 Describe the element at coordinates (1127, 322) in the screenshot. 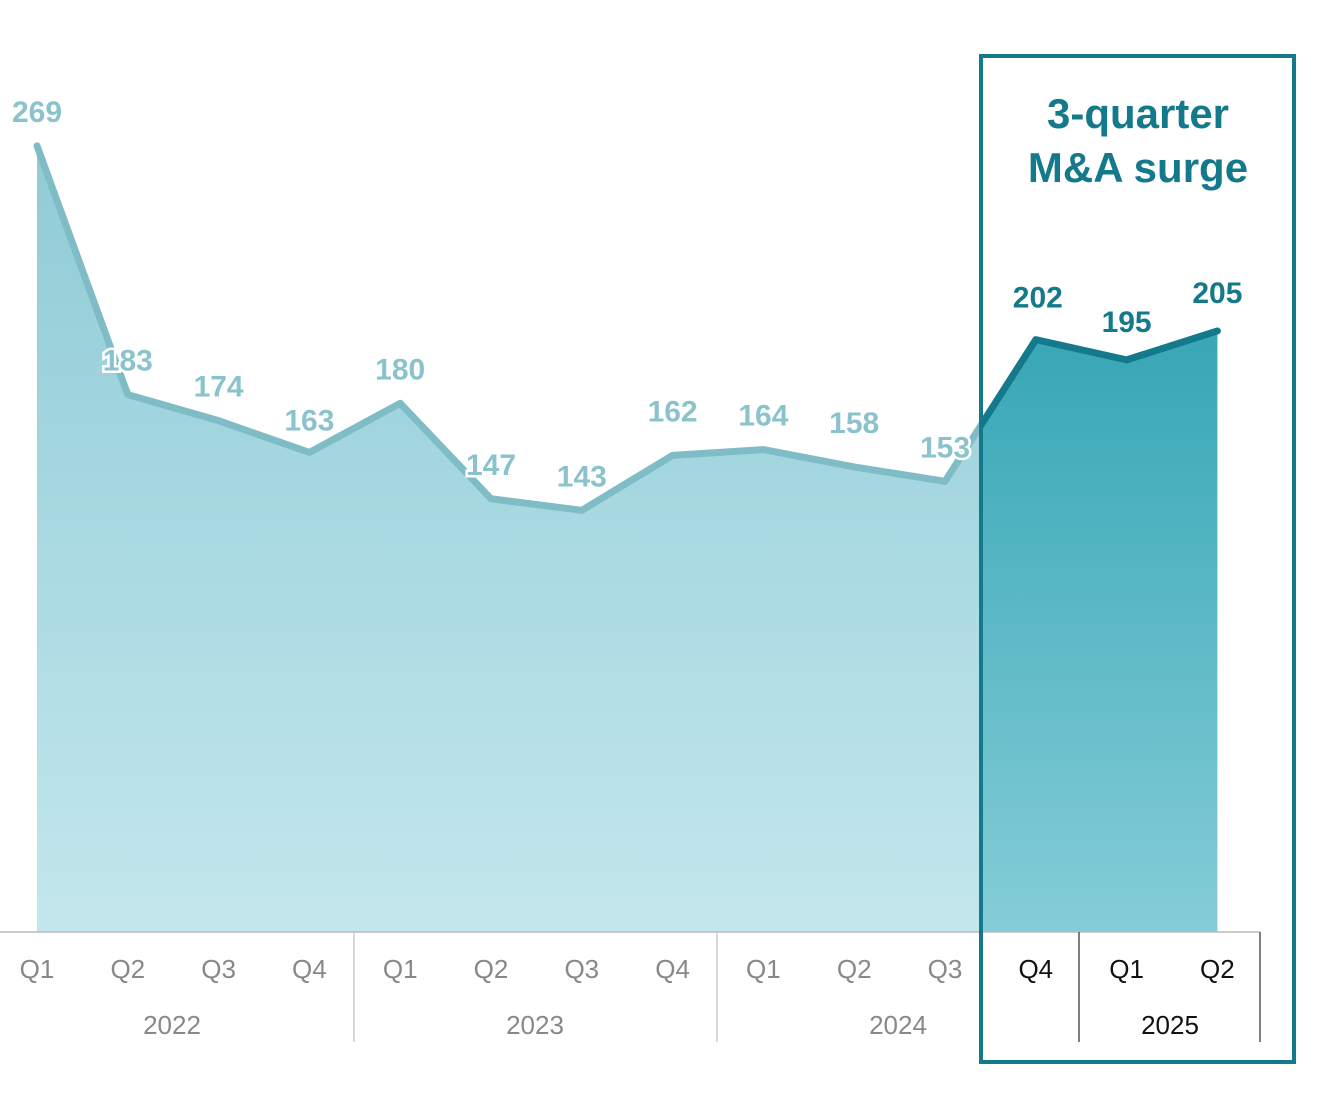

I see `data-label: 195` at that location.